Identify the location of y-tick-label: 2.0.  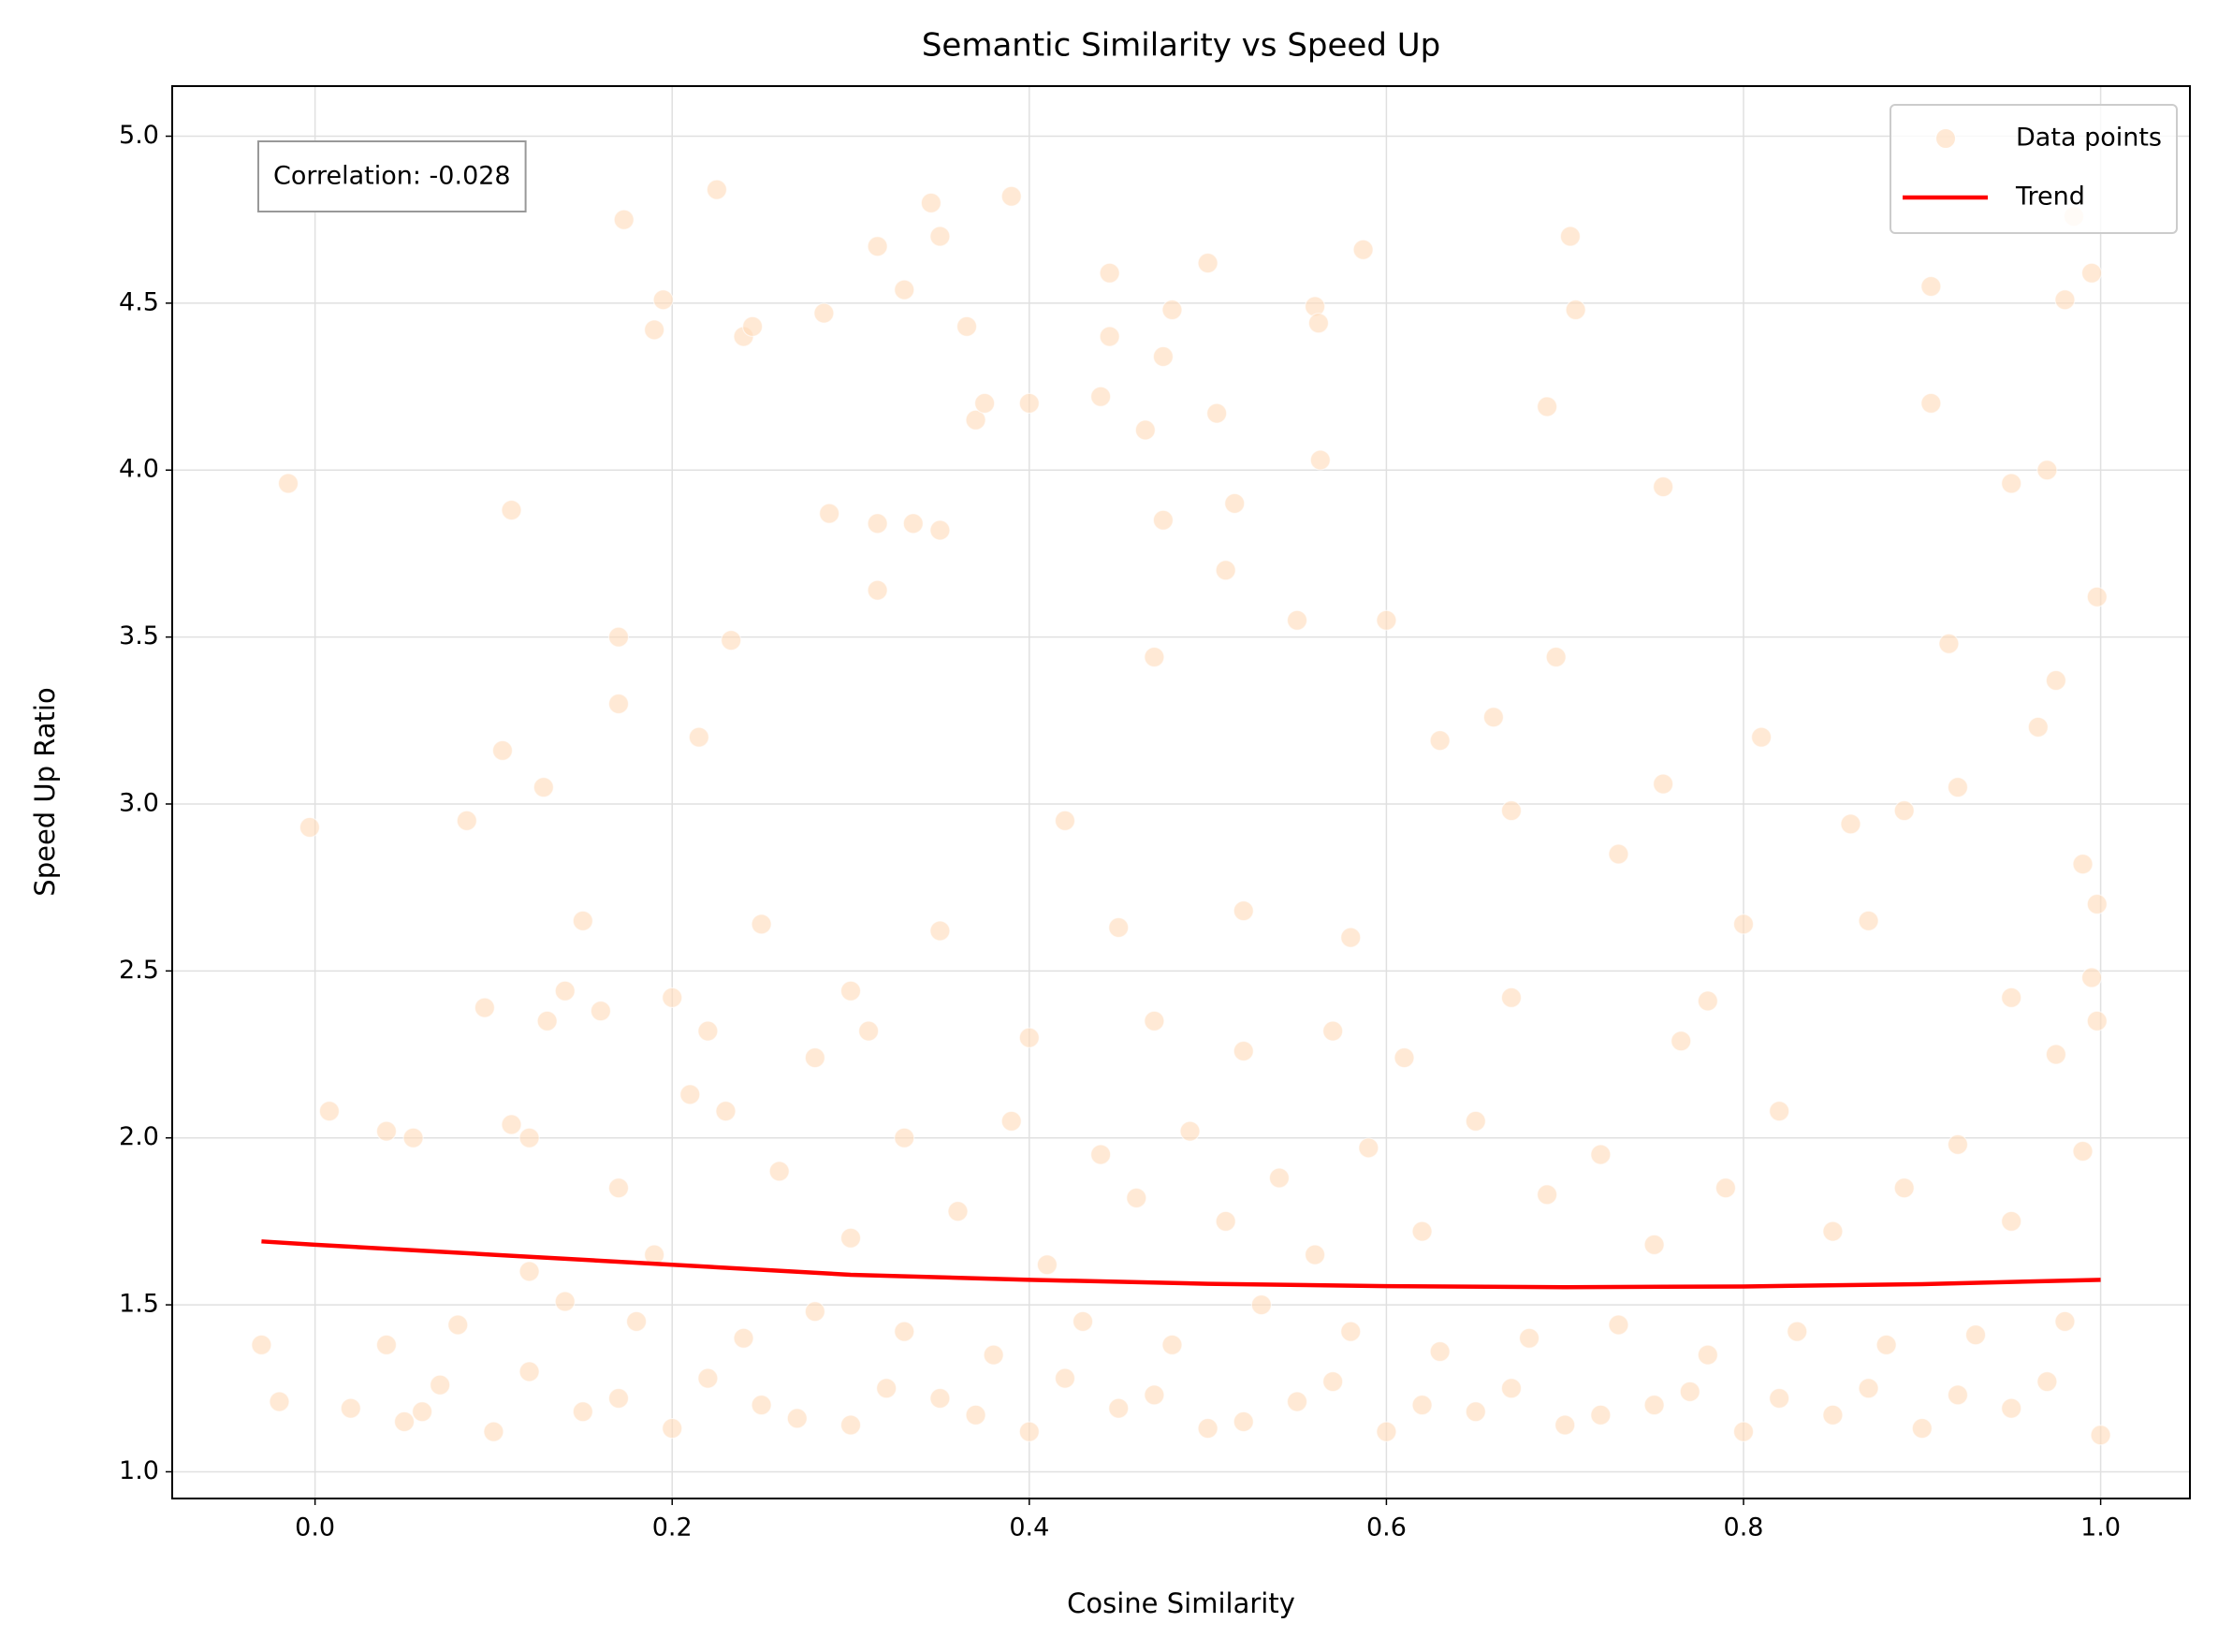
(139, 1137).